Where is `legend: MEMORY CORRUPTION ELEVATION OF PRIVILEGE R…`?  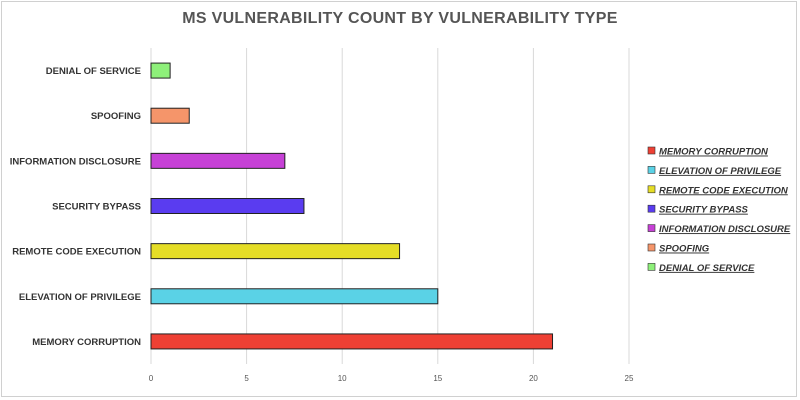
legend: MEMORY CORRUPTION ELEVATION OF PRIVILEGE R… is located at coordinates (719, 210).